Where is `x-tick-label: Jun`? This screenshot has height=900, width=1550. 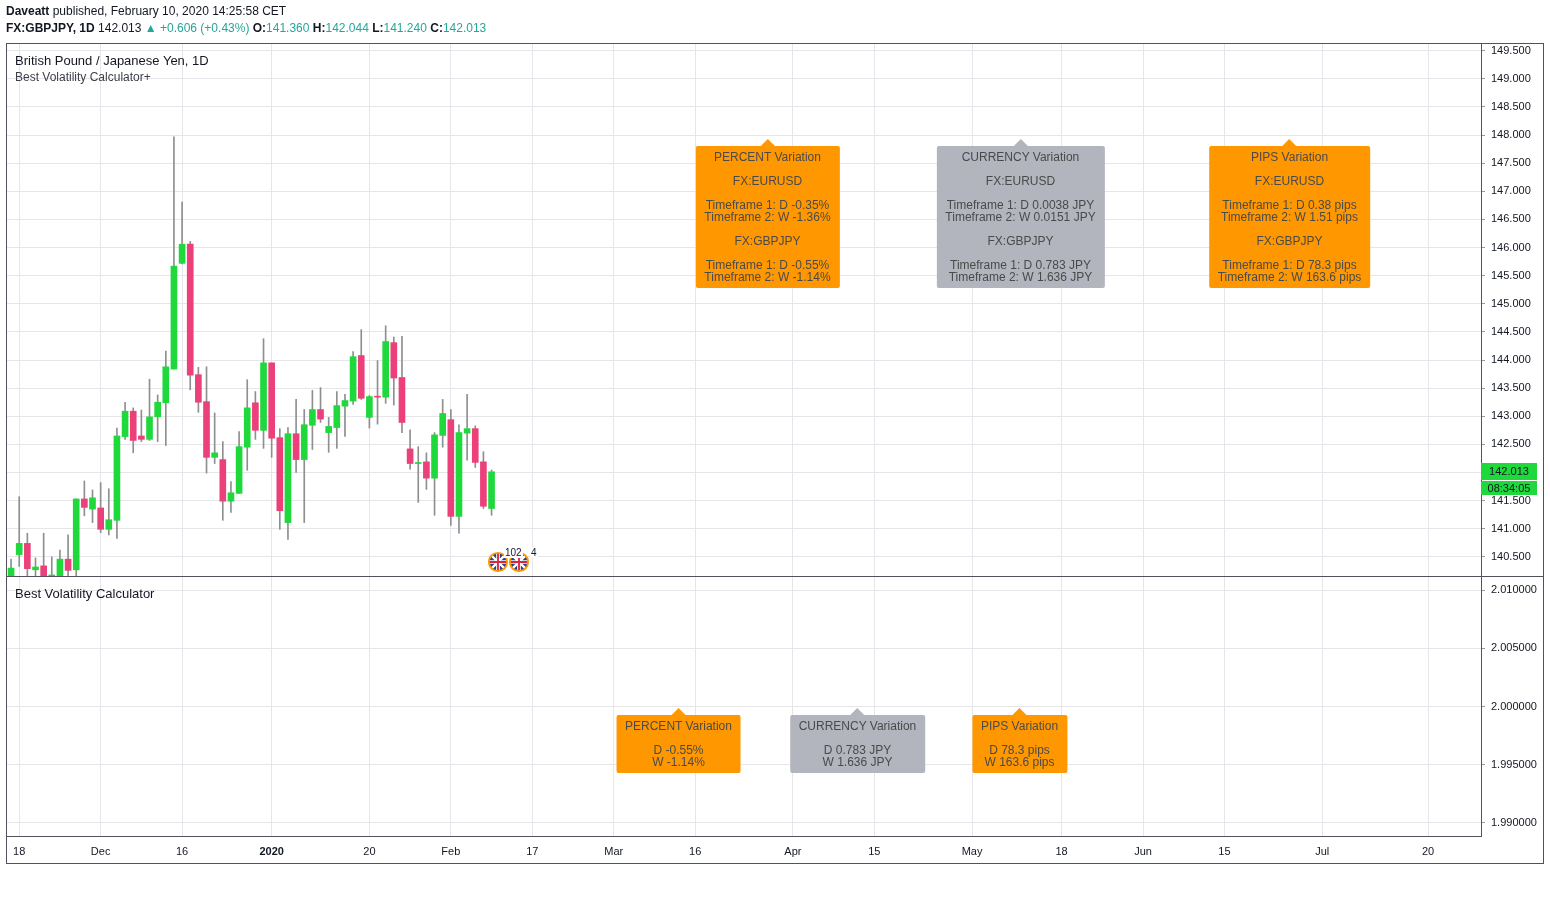
x-tick-label: Jun is located at coordinates (1143, 850).